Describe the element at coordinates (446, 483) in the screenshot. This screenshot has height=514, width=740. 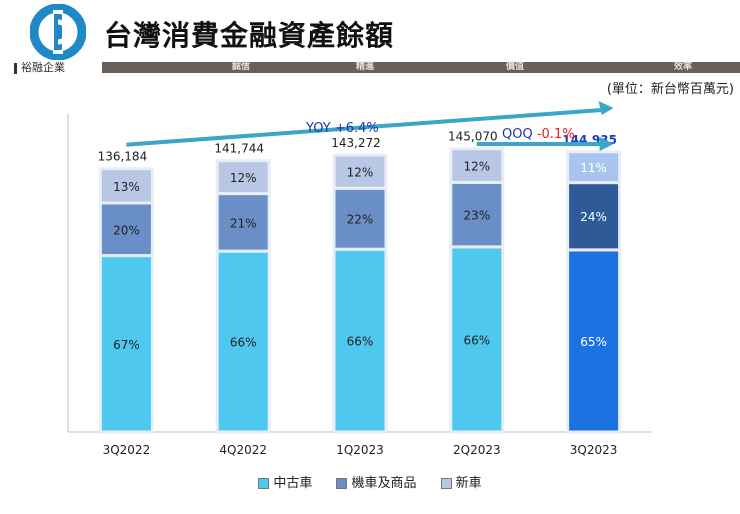
I see `legend-swatch-new-car` at that location.